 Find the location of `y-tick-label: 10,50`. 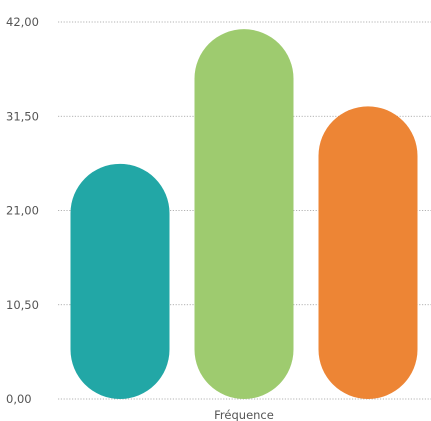

y-tick-label: 10,50 is located at coordinates (22, 305).